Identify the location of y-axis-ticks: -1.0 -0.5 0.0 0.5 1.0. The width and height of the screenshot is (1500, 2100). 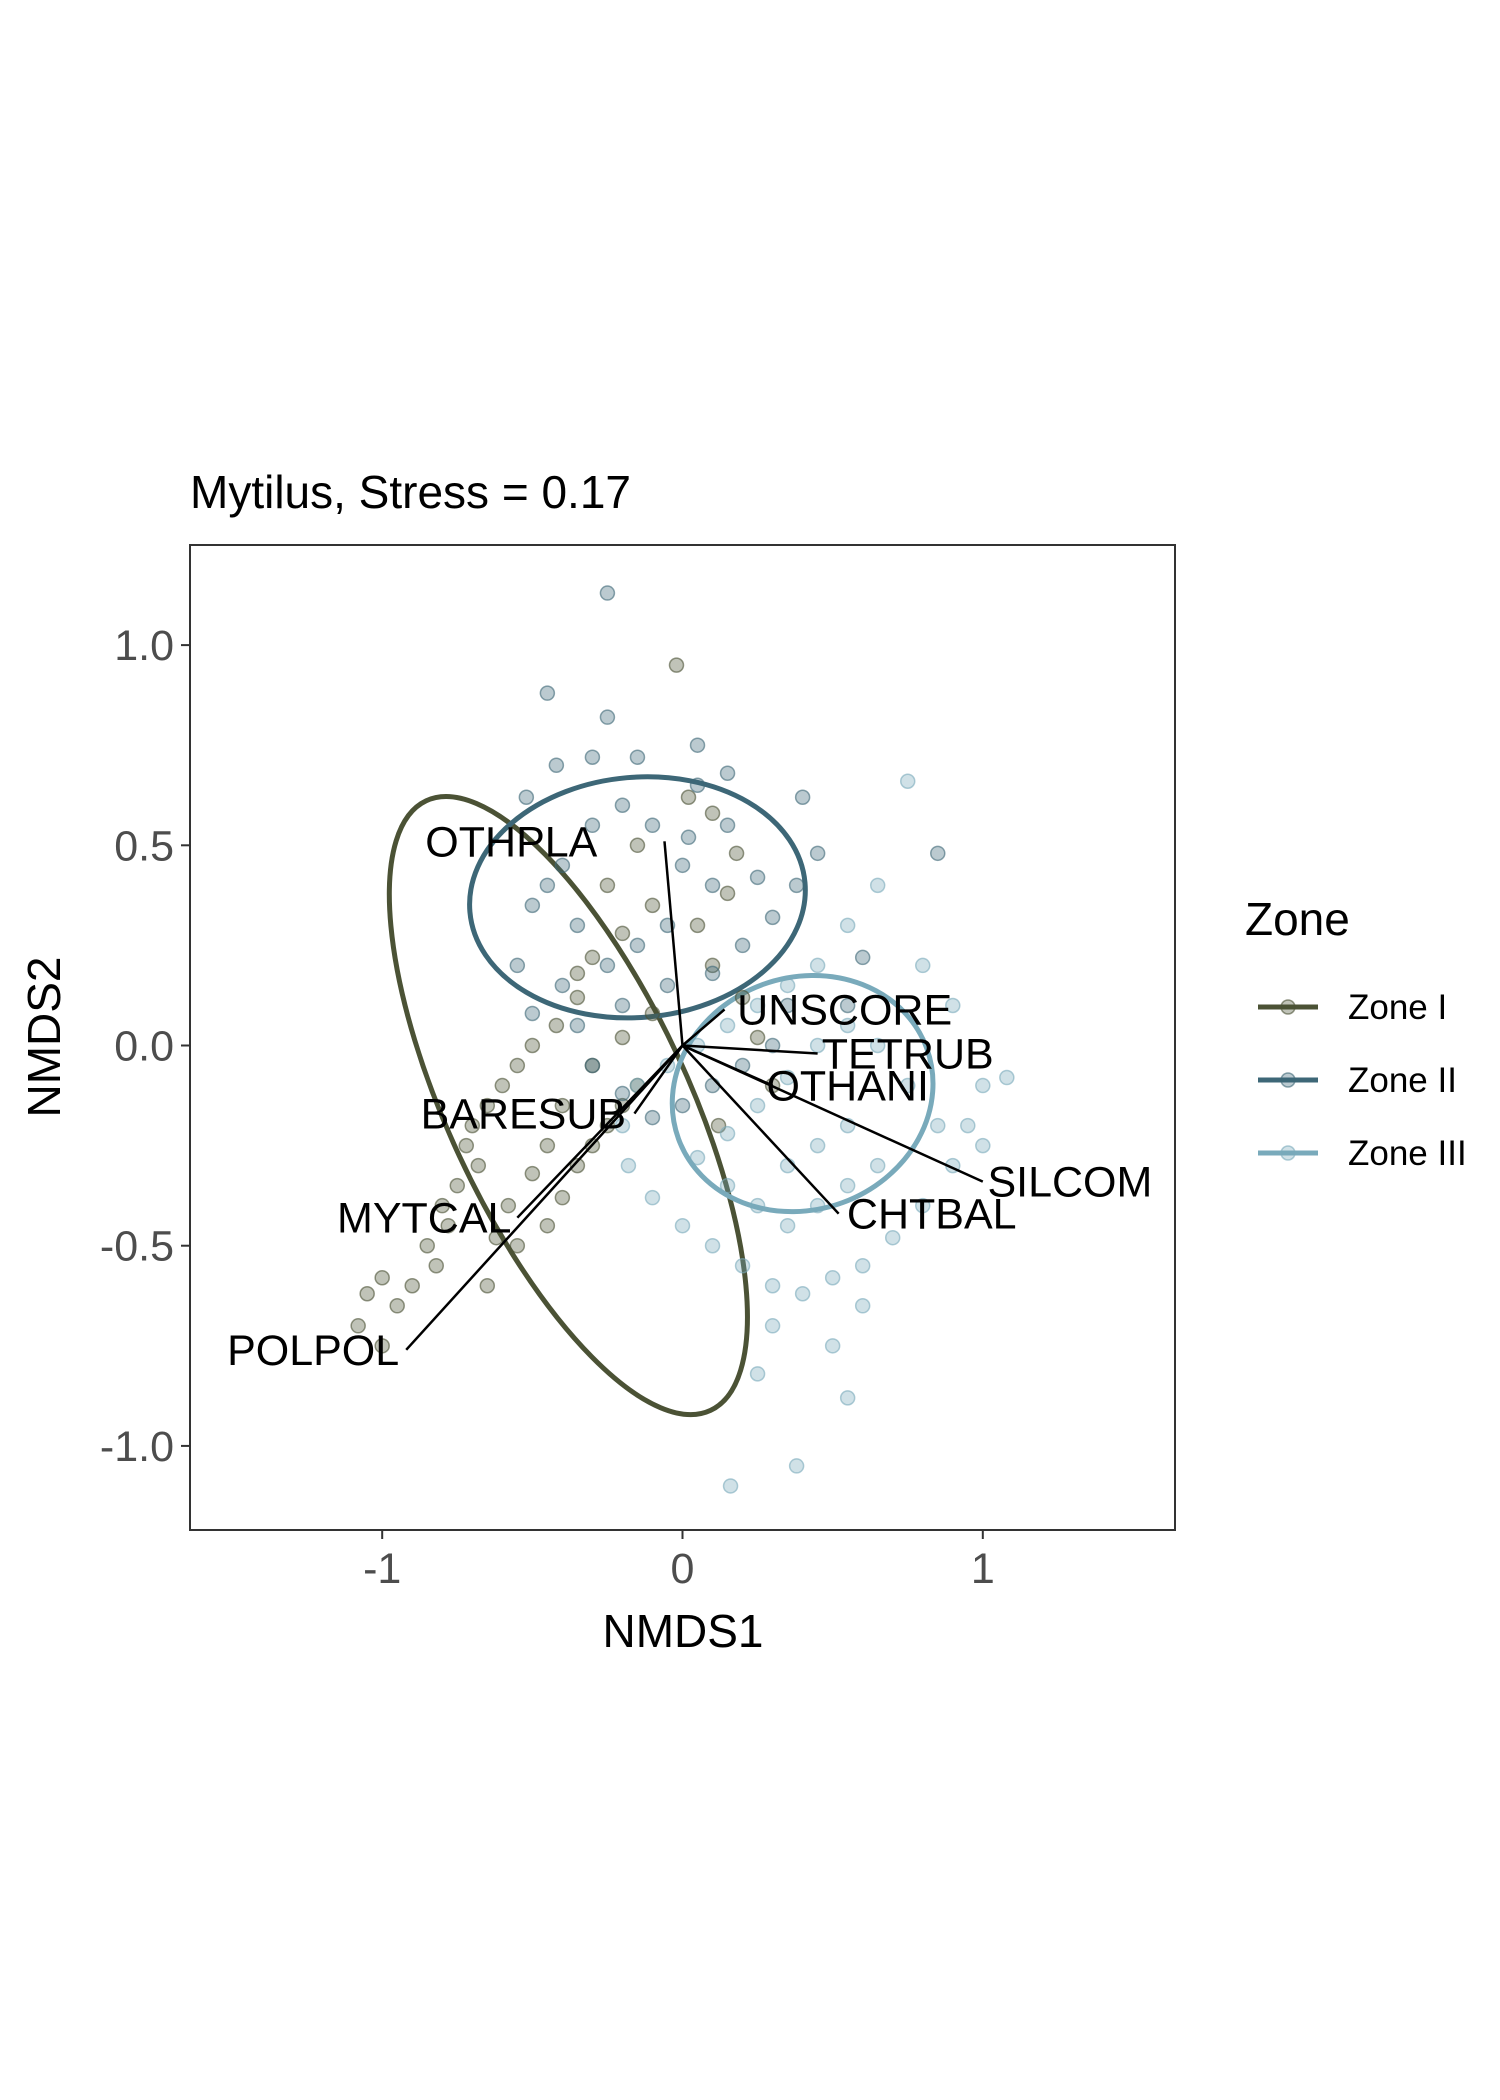
(145, 1046).